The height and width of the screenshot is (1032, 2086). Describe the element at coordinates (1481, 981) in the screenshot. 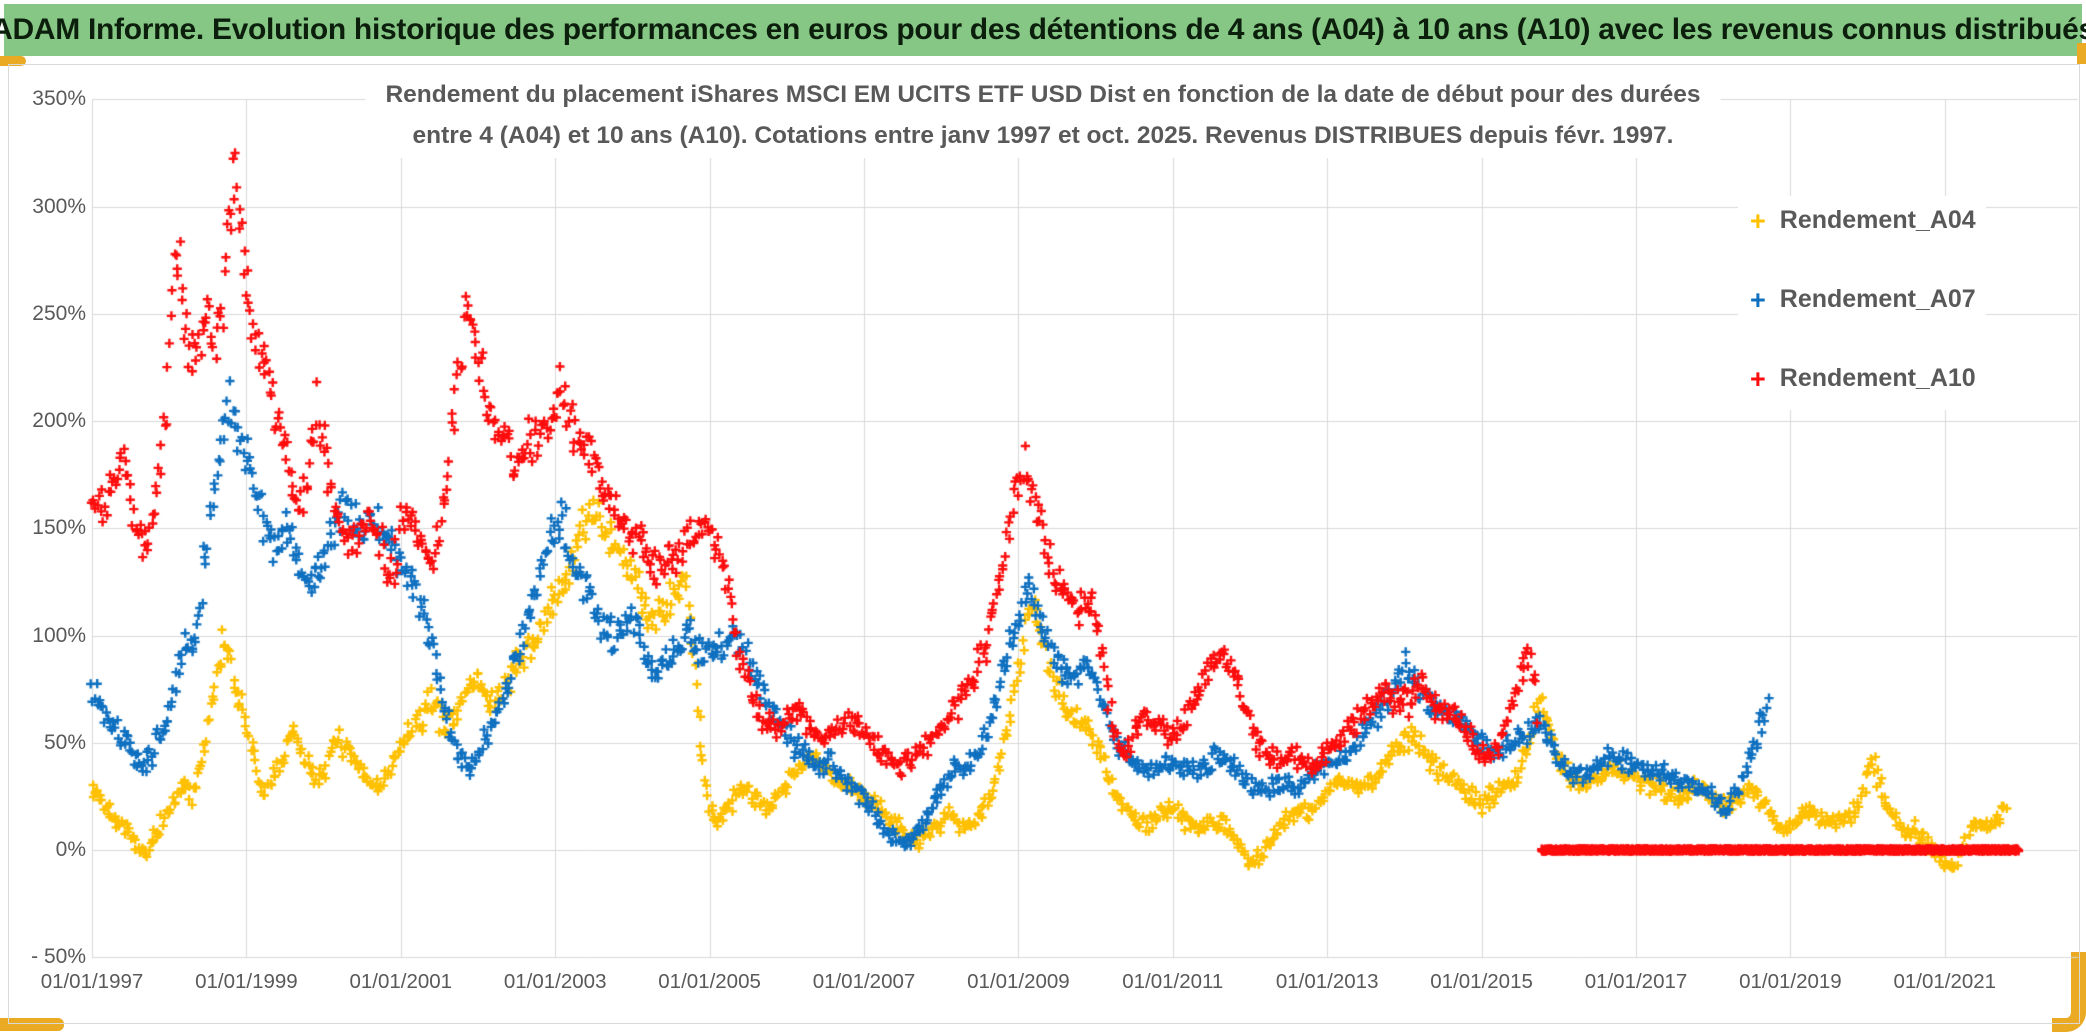

I see `x-tick-label: 01/01/2015` at that location.